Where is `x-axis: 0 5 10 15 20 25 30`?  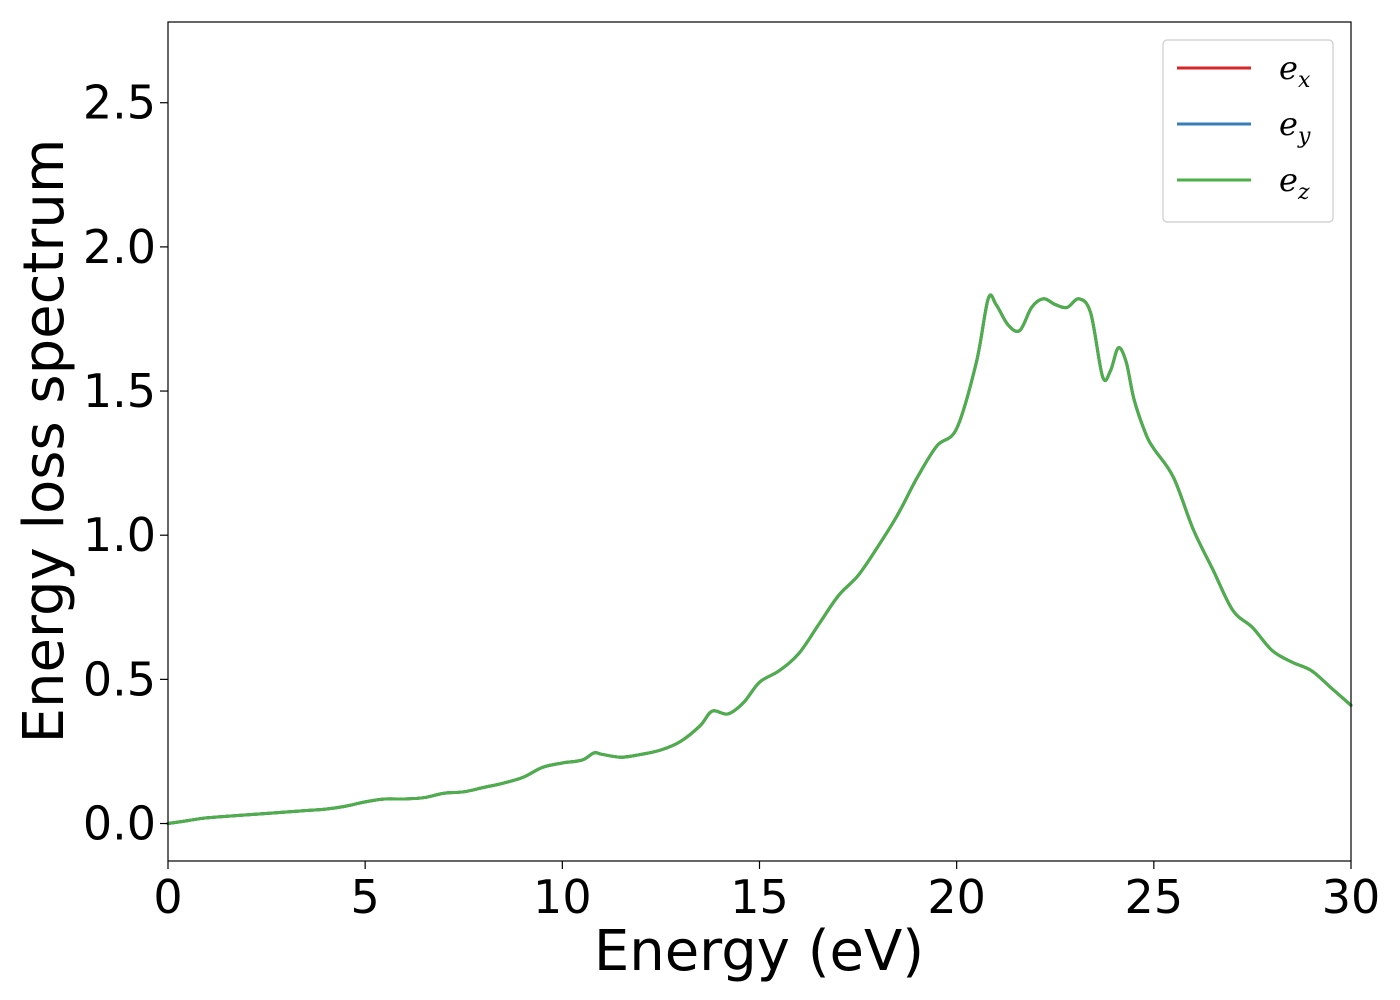 x-axis: 0 5 10 15 20 25 30 is located at coordinates (766, 892).